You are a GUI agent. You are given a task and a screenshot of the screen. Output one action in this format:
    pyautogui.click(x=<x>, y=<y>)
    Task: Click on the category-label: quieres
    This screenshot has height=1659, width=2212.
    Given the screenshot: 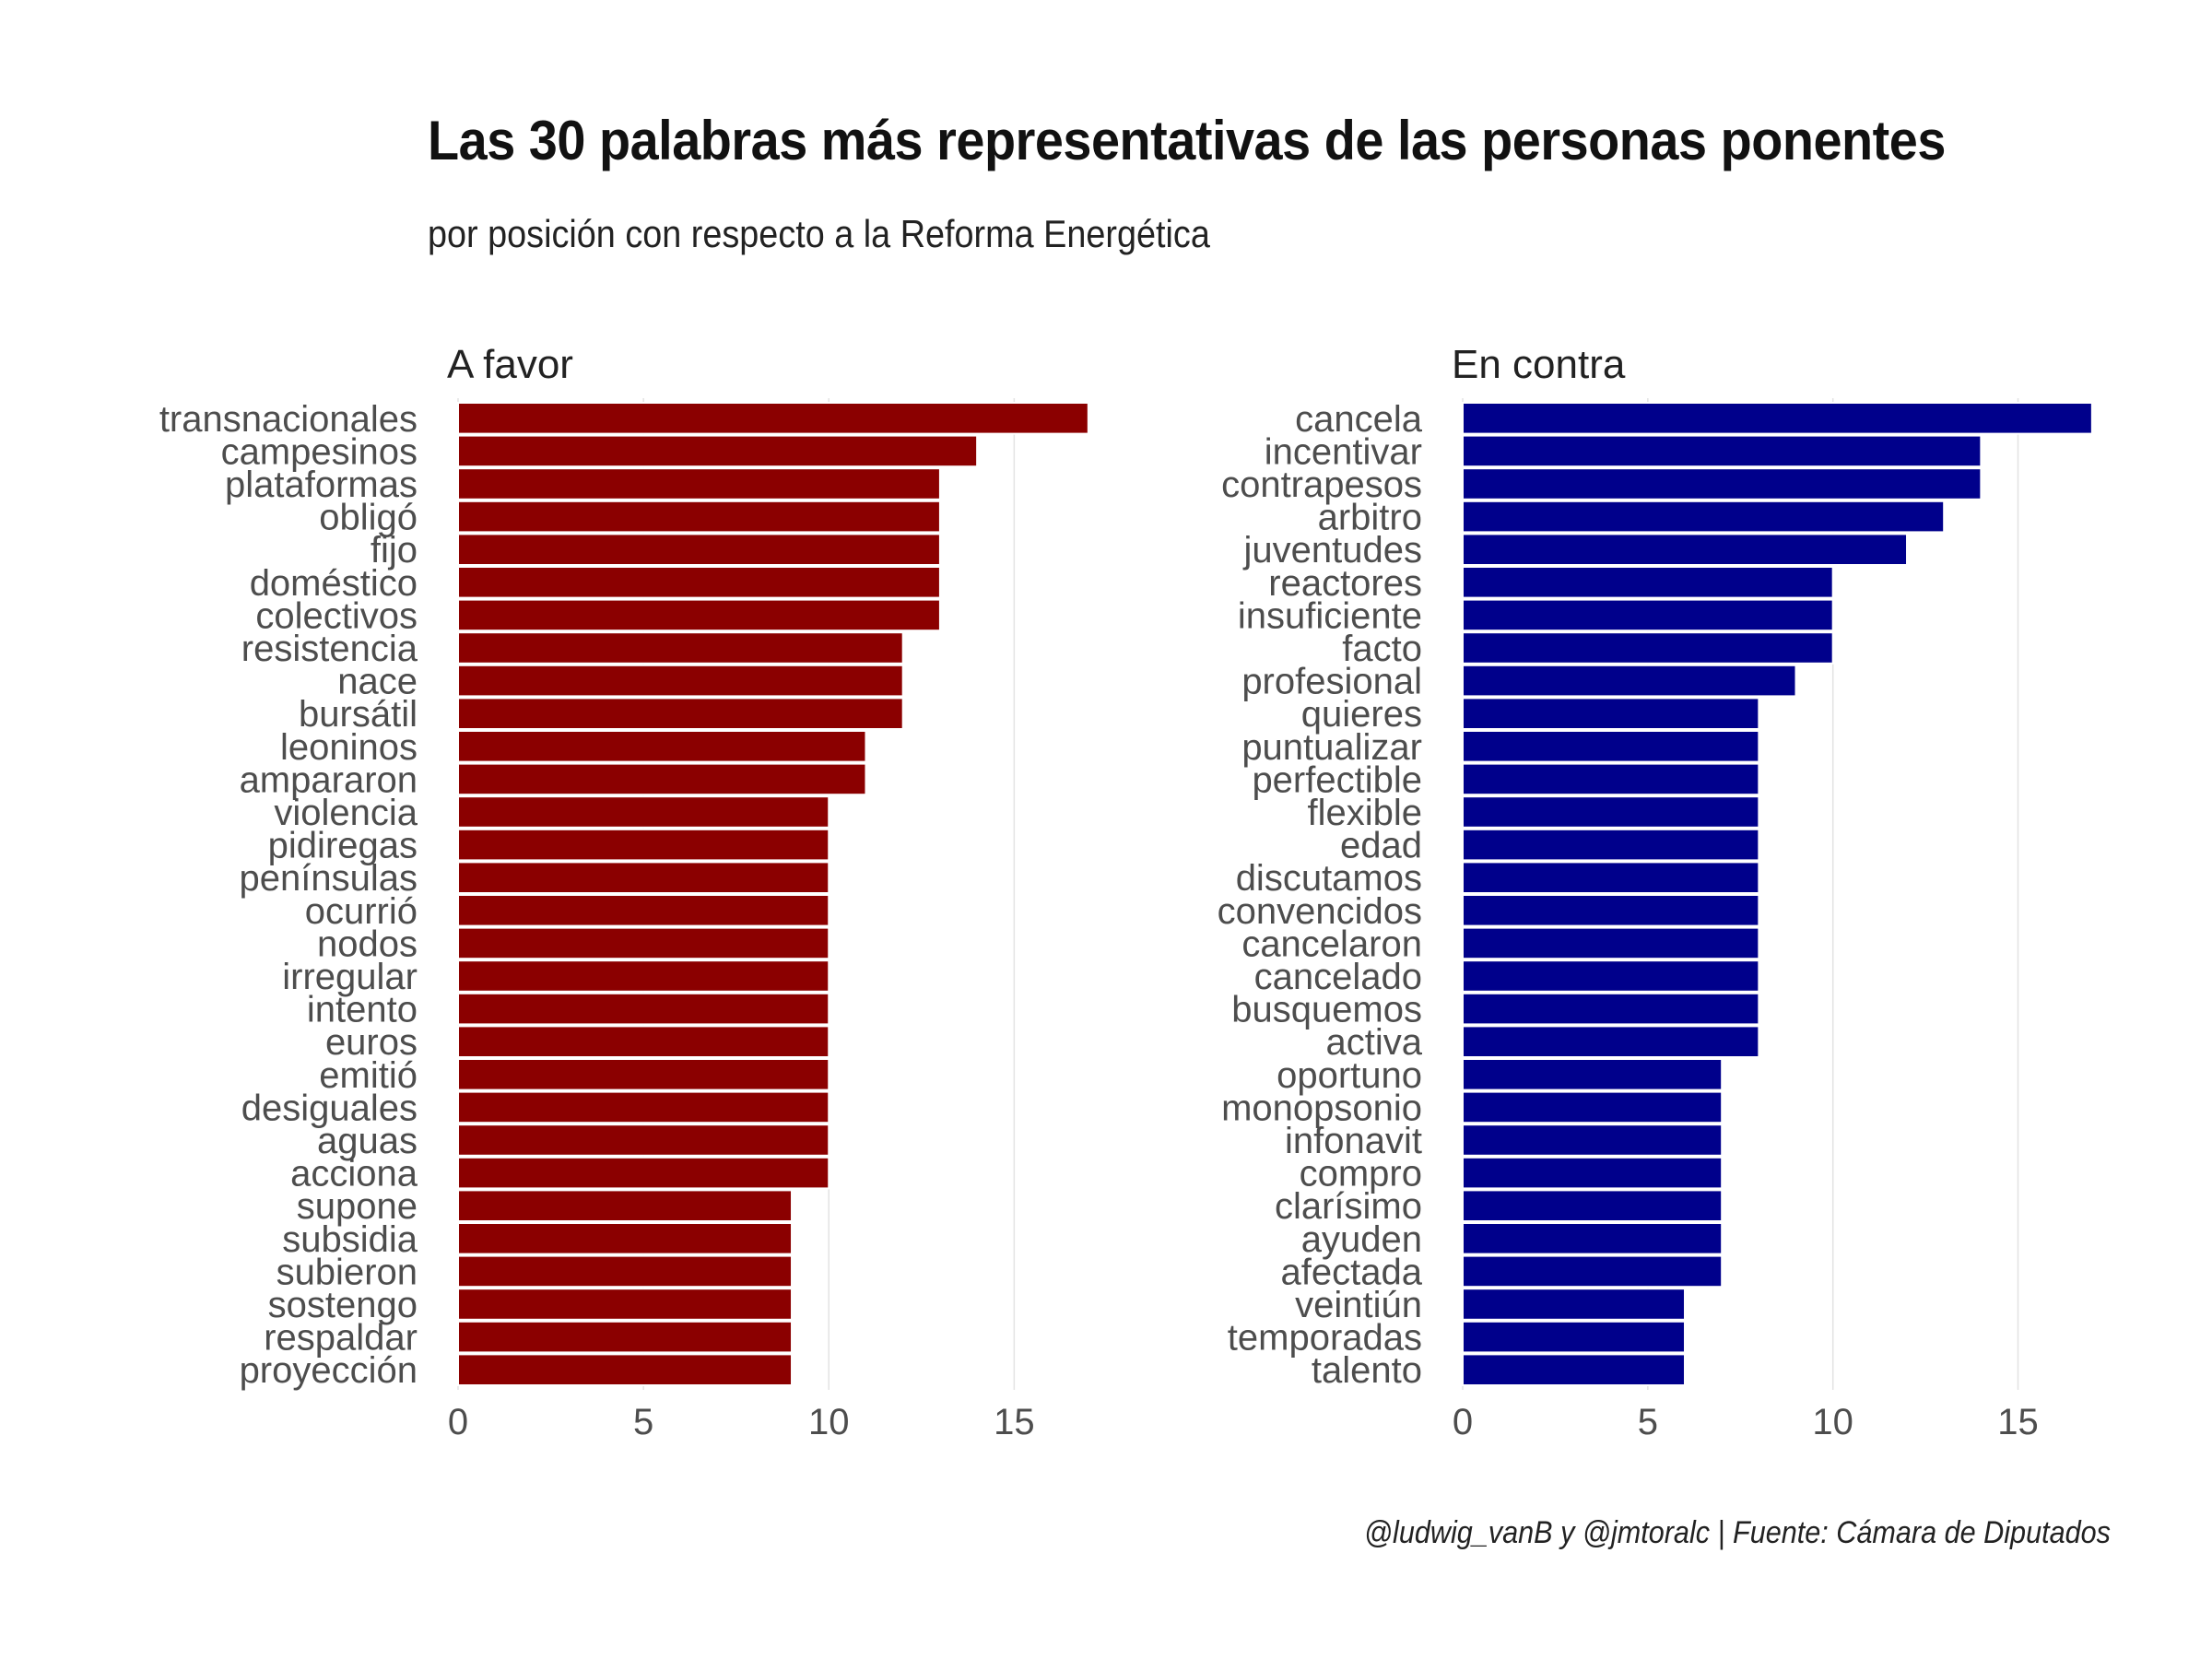 What is the action you would take?
    pyautogui.click(x=1361, y=714)
    